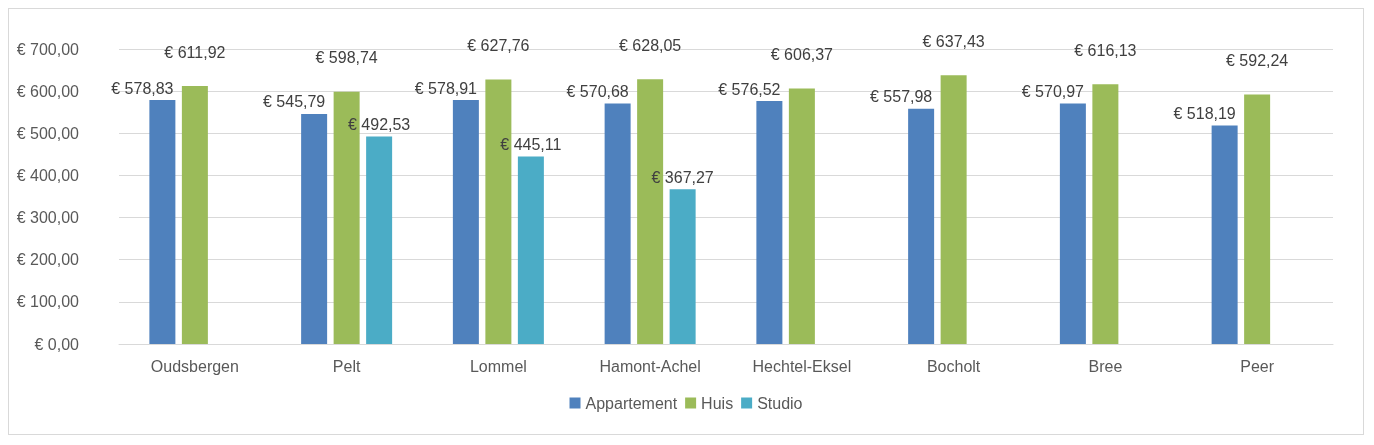 This screenshot has width=1374, height=445. What do you see at coordinates (802, 366) in the screenshot?
I see `x-tick-label: Hechtel-Eksel` at bounding box center [802, 366].